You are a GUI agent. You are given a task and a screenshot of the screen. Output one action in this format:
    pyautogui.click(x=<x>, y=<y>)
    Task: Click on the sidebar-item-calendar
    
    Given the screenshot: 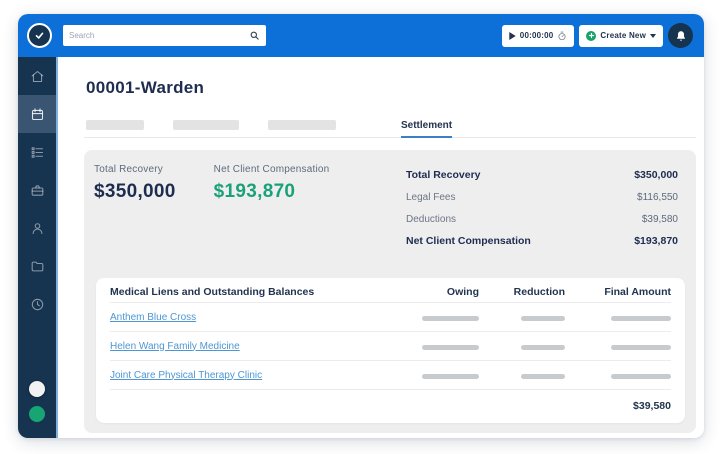 What is the action you would take?
    pyautogui.click(x=37, y=114)
    